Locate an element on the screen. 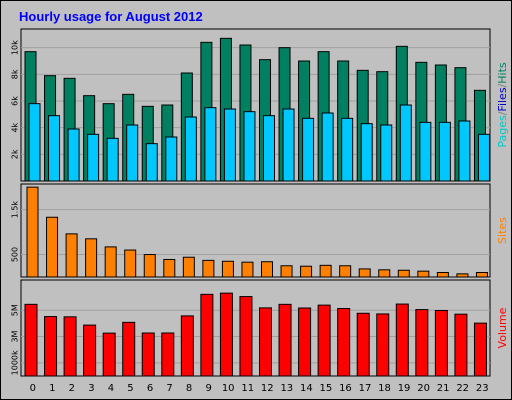 The image size is (512, 400). side-label-part: / is located at coordinates (502, 85).